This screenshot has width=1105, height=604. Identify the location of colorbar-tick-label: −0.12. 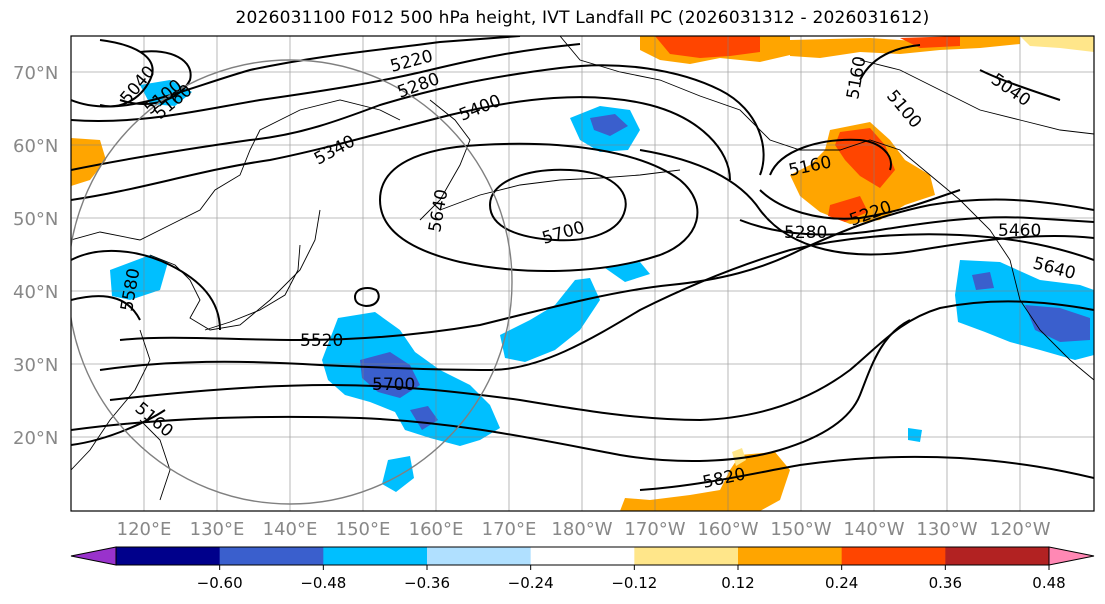
(634, 583).